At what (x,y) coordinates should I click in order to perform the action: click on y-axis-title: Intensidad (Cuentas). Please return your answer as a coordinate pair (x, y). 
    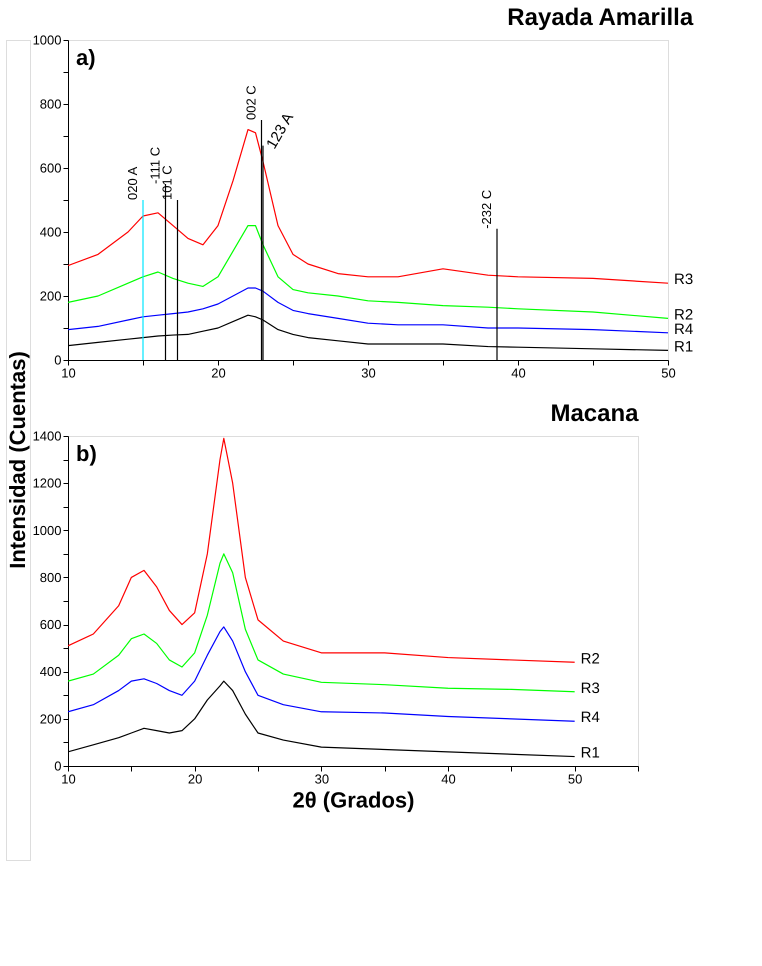
    Looking at the image, I should click on (17, 460).